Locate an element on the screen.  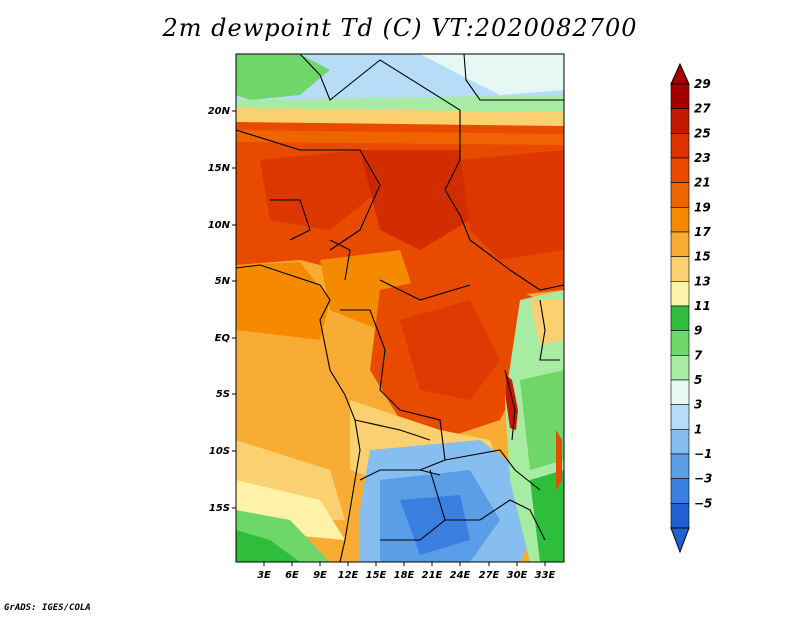
colorbar-label: 19 is located at coordinates (702, 207).